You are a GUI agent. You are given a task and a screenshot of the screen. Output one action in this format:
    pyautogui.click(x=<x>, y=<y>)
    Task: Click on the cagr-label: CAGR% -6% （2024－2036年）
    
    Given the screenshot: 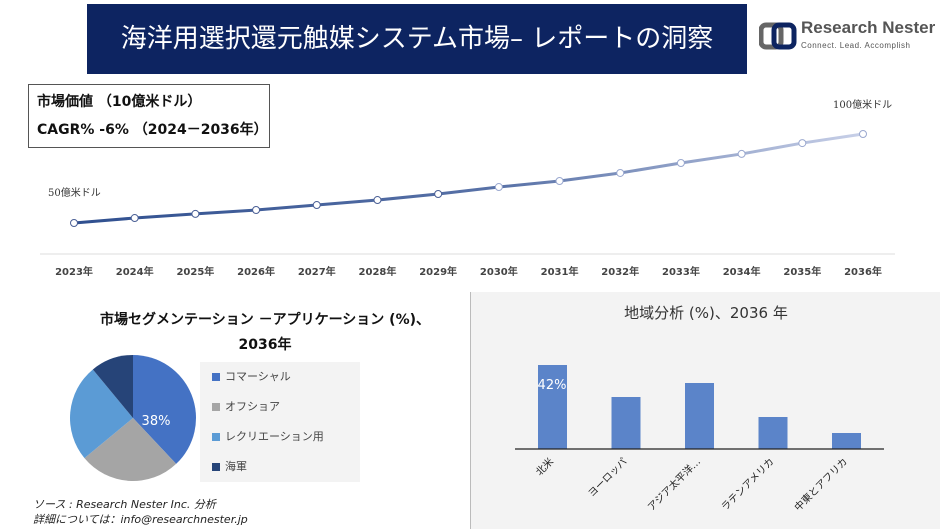 What is the action you would take?
    pyautogui.click(x=152, y=130)
    